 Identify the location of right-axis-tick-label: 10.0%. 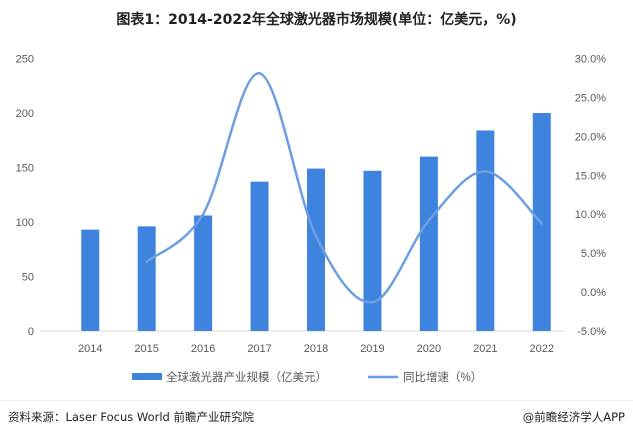
(590, 215).